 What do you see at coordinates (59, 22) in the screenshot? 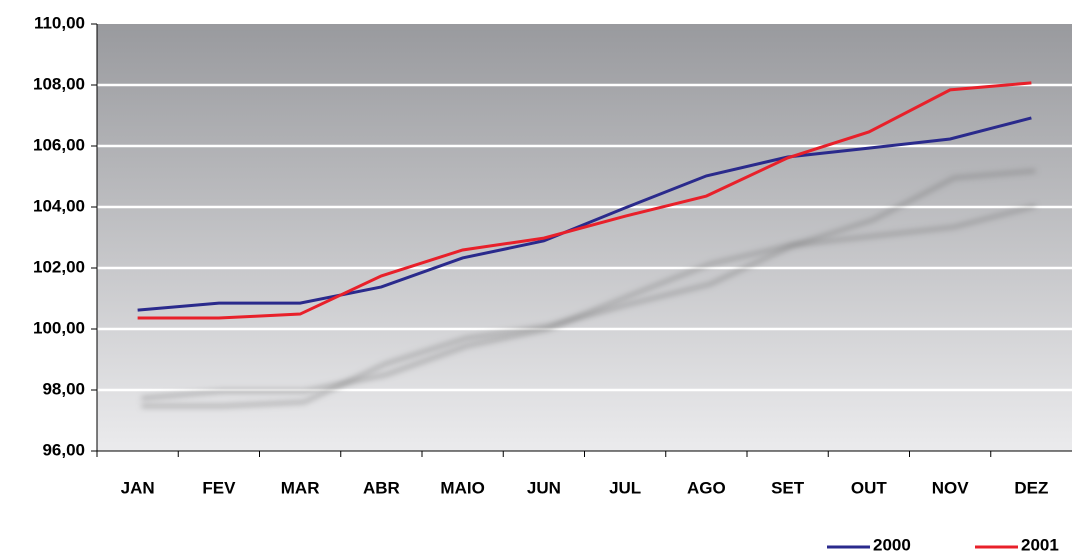
I see `y-tick-label: 110,00` at bounding box center [59, 22].